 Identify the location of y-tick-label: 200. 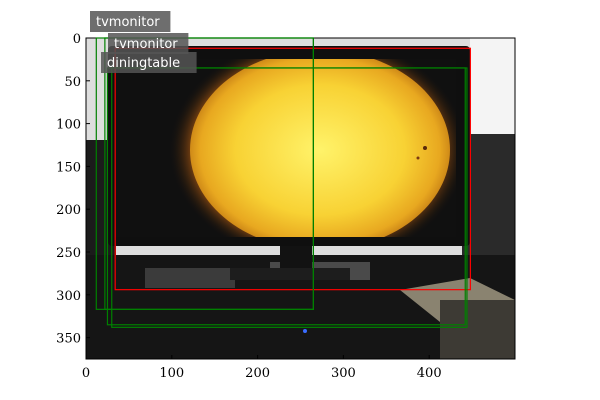
(68, 210).